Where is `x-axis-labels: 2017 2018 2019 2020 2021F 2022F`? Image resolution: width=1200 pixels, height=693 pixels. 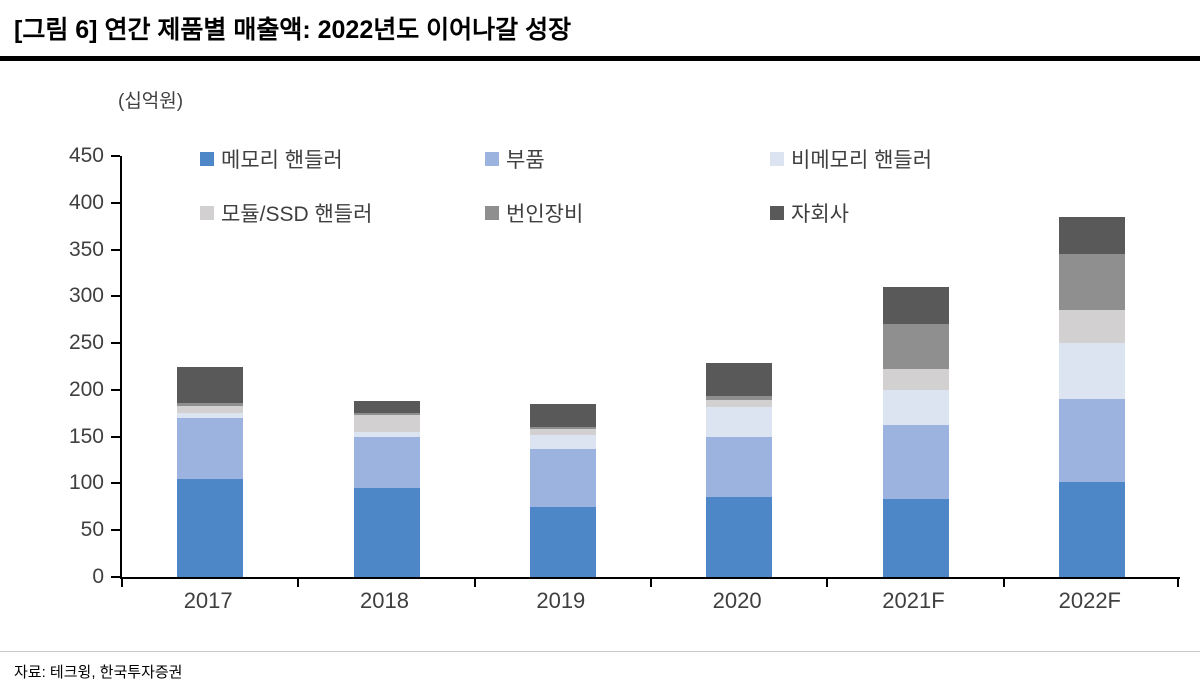 x-axis-labels: 2017 2018 2019 2020 2021F 2022F is located at coordinates (649, 601).